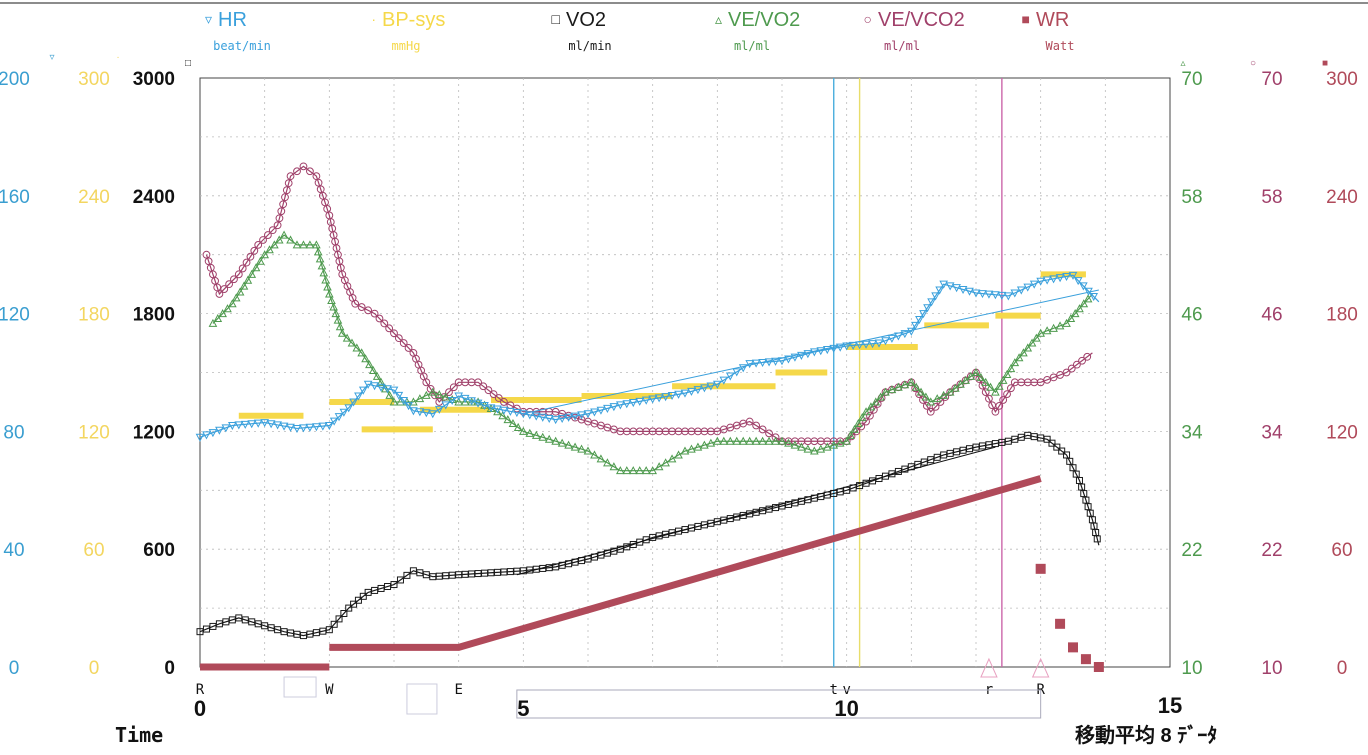 This screenshot has width=1368, height=755. What do you see at coordinates (15, 197) in the screenshot?
I see `tick-label-hr: 160` at bounding box center [15, 197].